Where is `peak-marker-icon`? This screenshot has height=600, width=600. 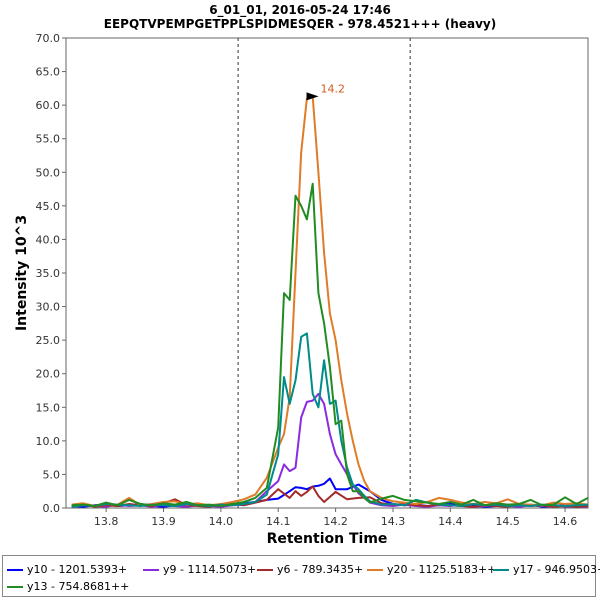
peak-marker-icon is located at coordinates (312, 96).